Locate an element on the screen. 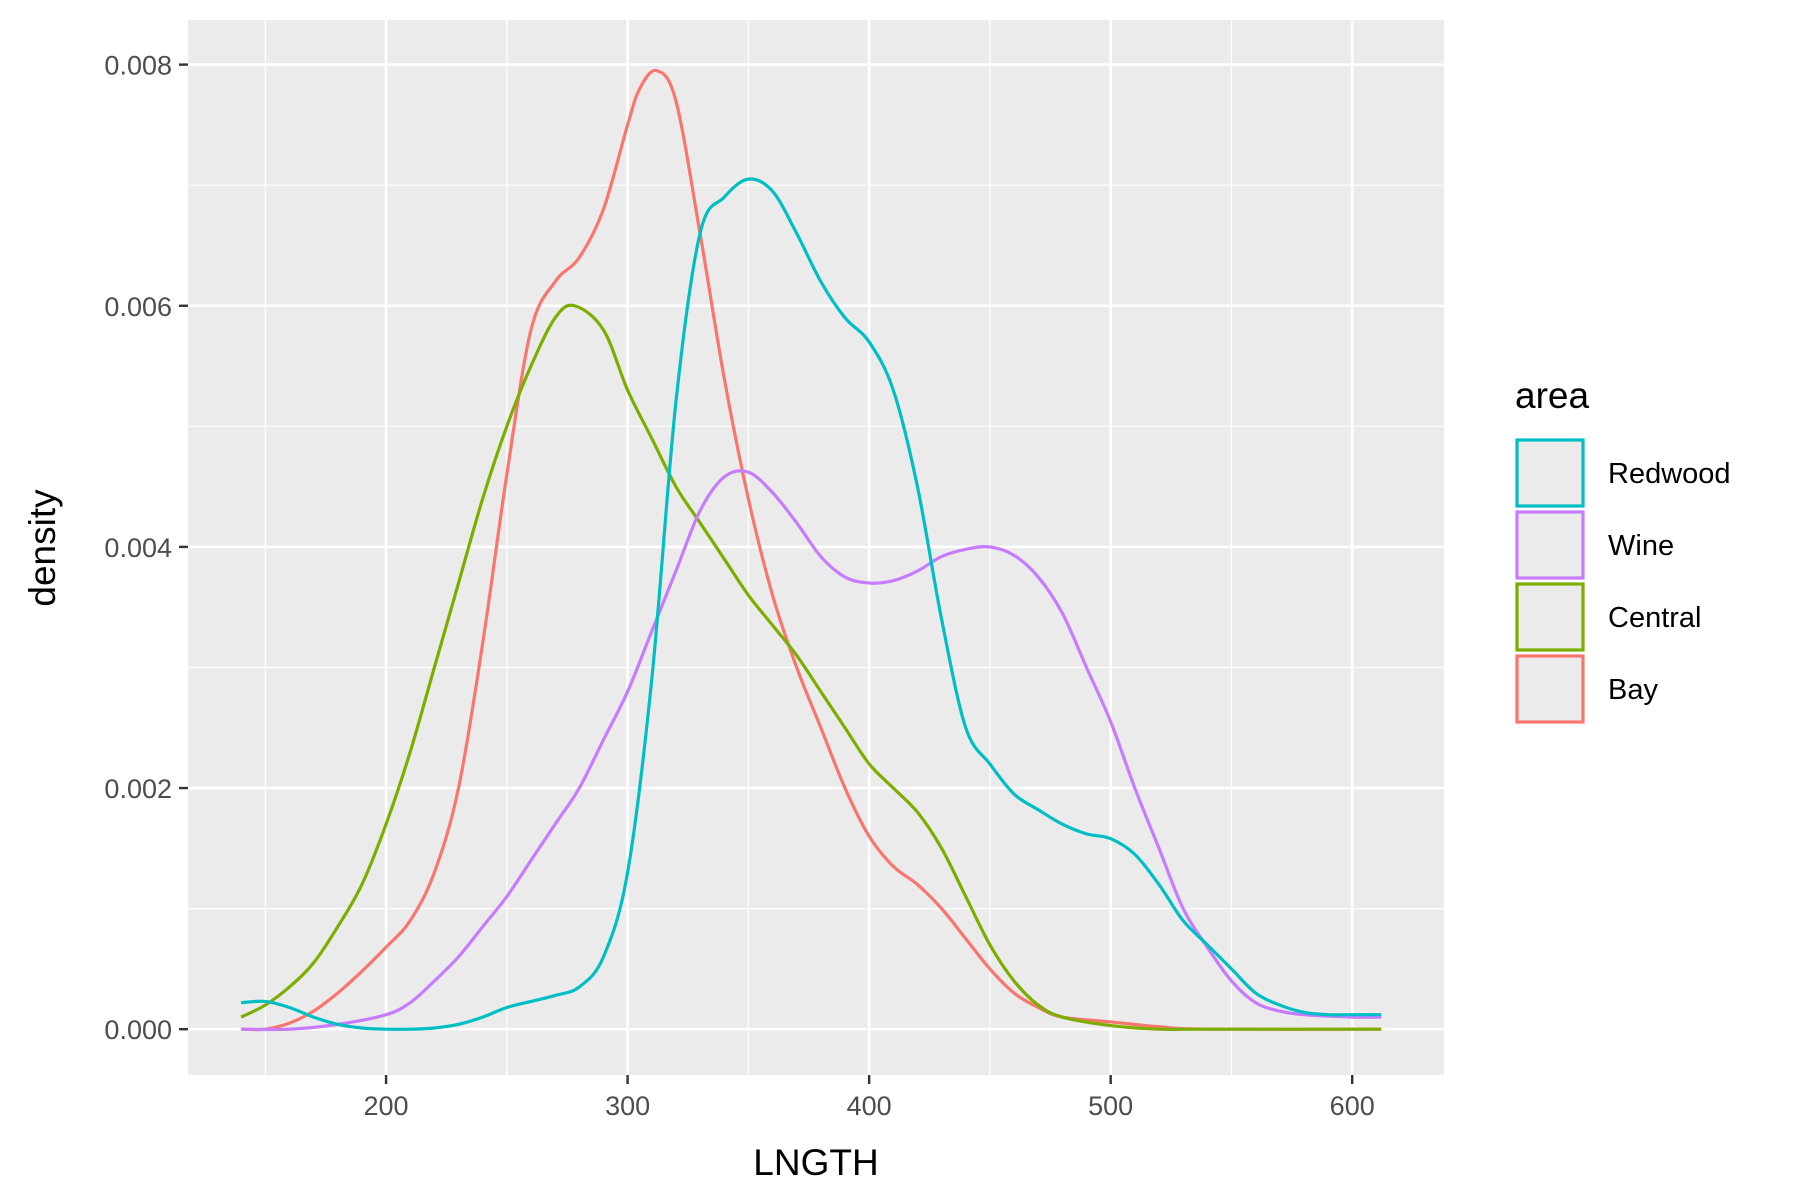  x-tick-label: 500 is located at coordinates (1110, 1106).